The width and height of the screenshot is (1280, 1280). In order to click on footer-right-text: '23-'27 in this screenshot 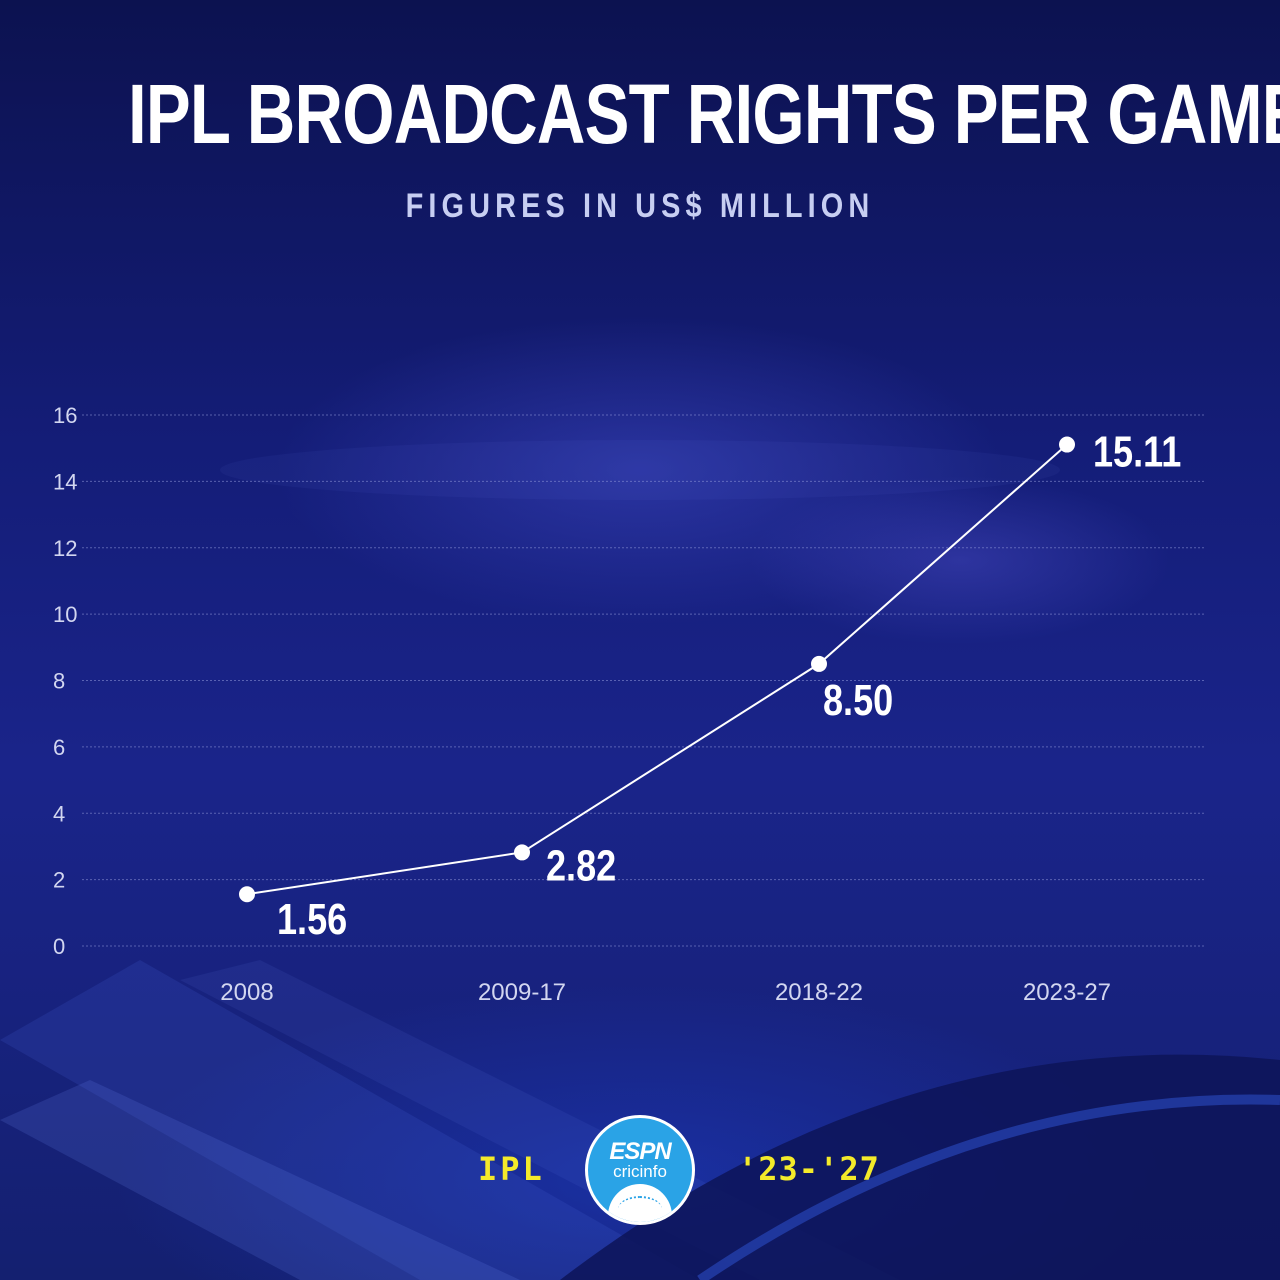, I will do `click(809, 1169)`.